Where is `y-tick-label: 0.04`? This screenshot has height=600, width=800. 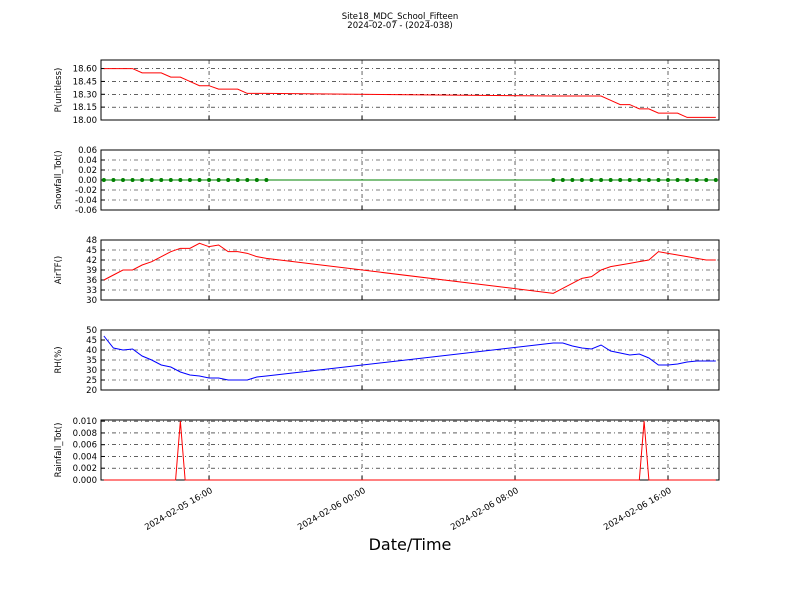
y-tick-label: 0.04 is located at coordinates (87, 161).